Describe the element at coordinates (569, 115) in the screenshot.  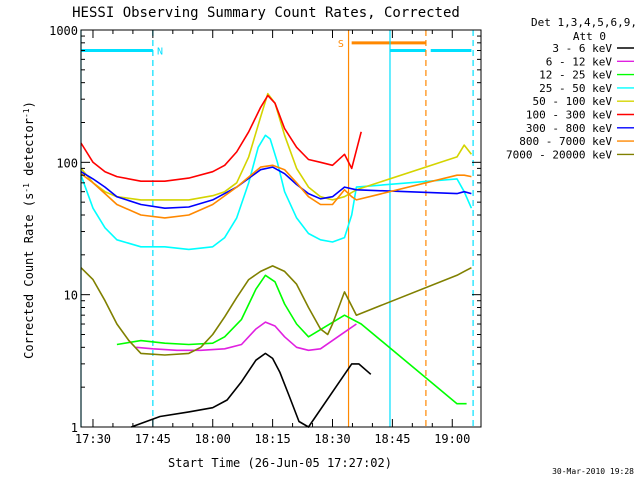
I see `legend-label-6: 100 - 300 keV` at that location.